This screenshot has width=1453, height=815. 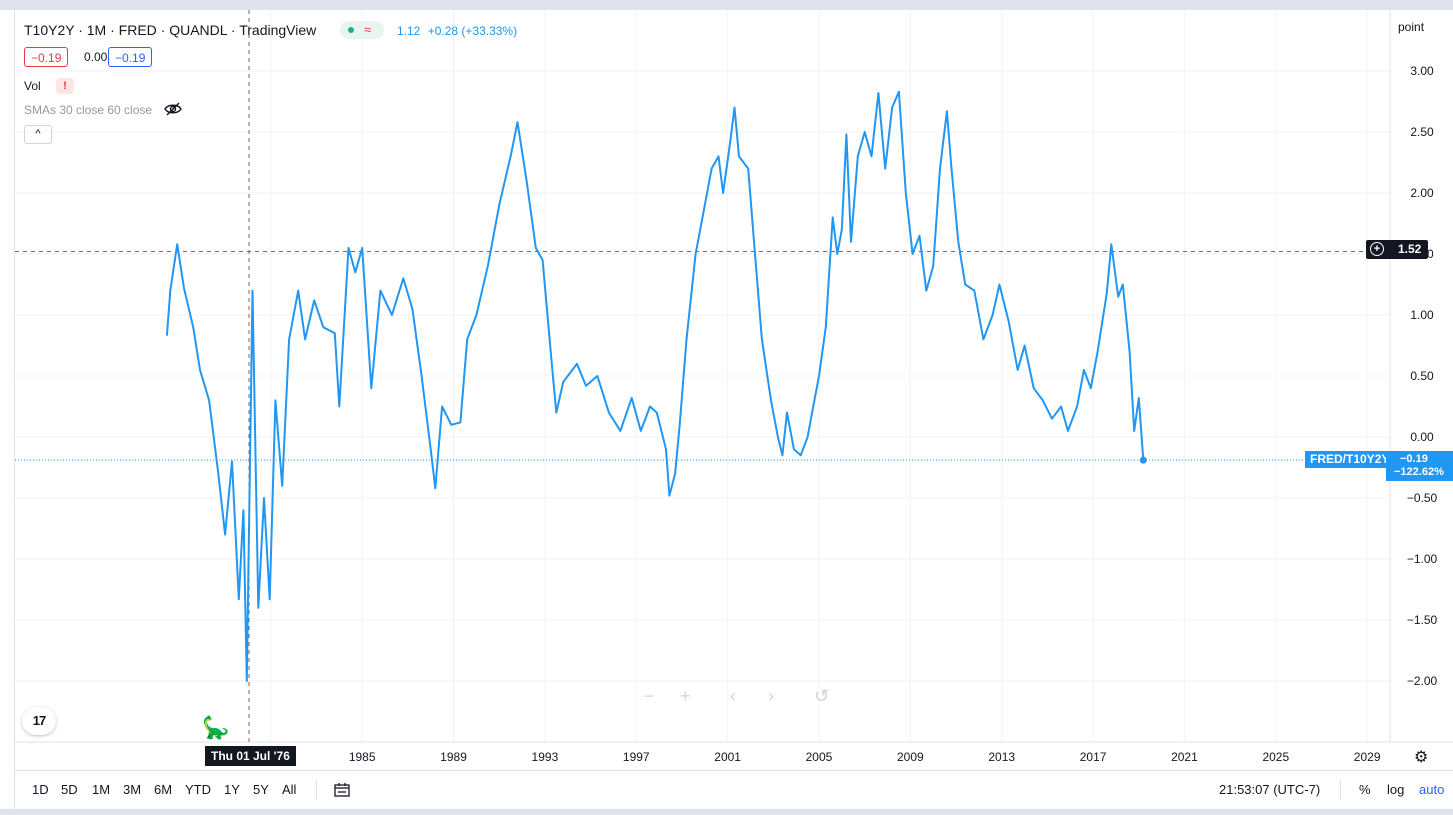 What do you see at coordinates (733, 696) in the screenshot?
I see `scroll-left-icon: ‹` at bounding box center [733, 696].